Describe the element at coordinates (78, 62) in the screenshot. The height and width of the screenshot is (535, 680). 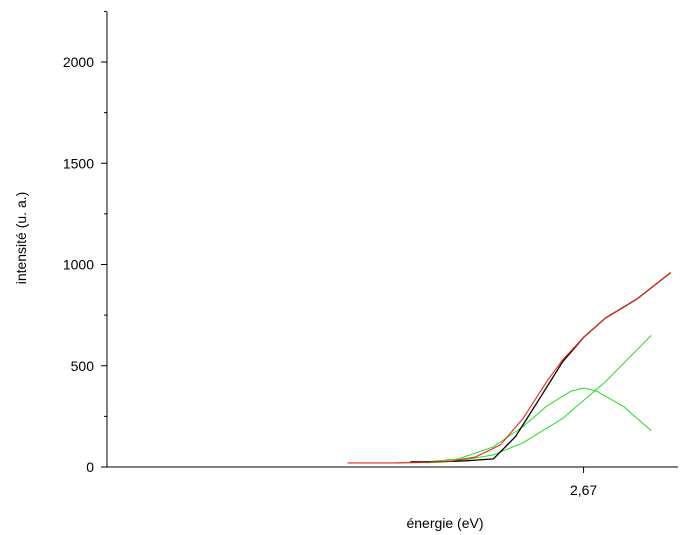
I see `y-tick-label: 2000` at that location.